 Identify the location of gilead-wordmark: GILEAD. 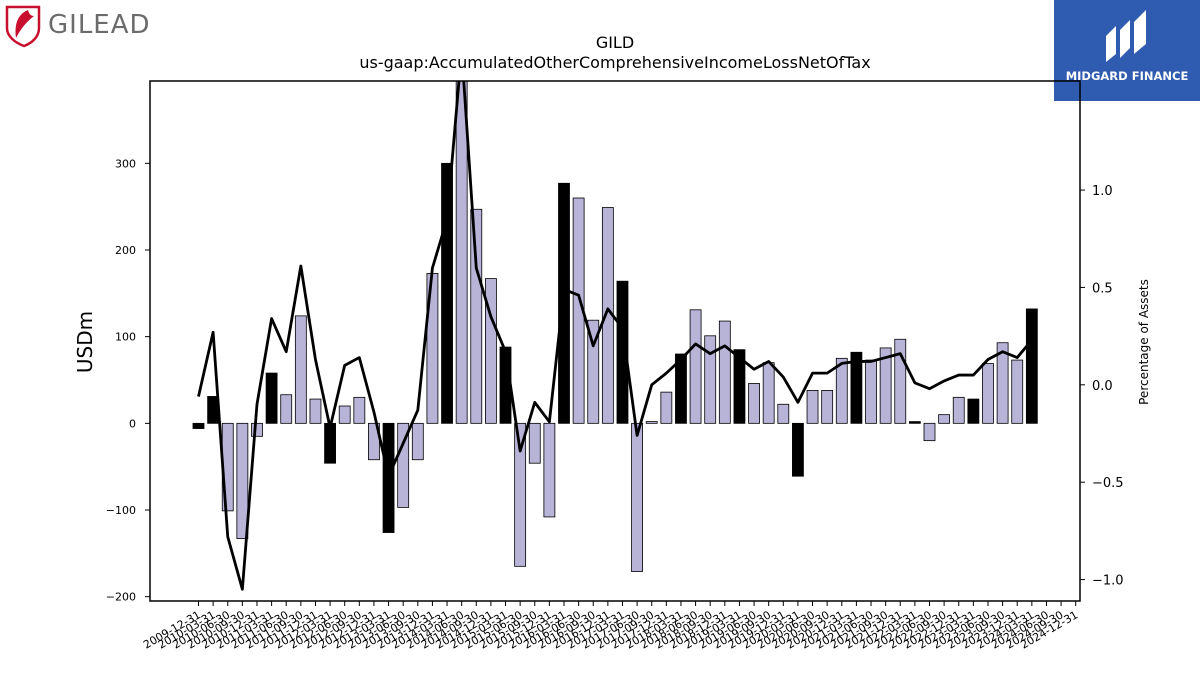
(99, 25).